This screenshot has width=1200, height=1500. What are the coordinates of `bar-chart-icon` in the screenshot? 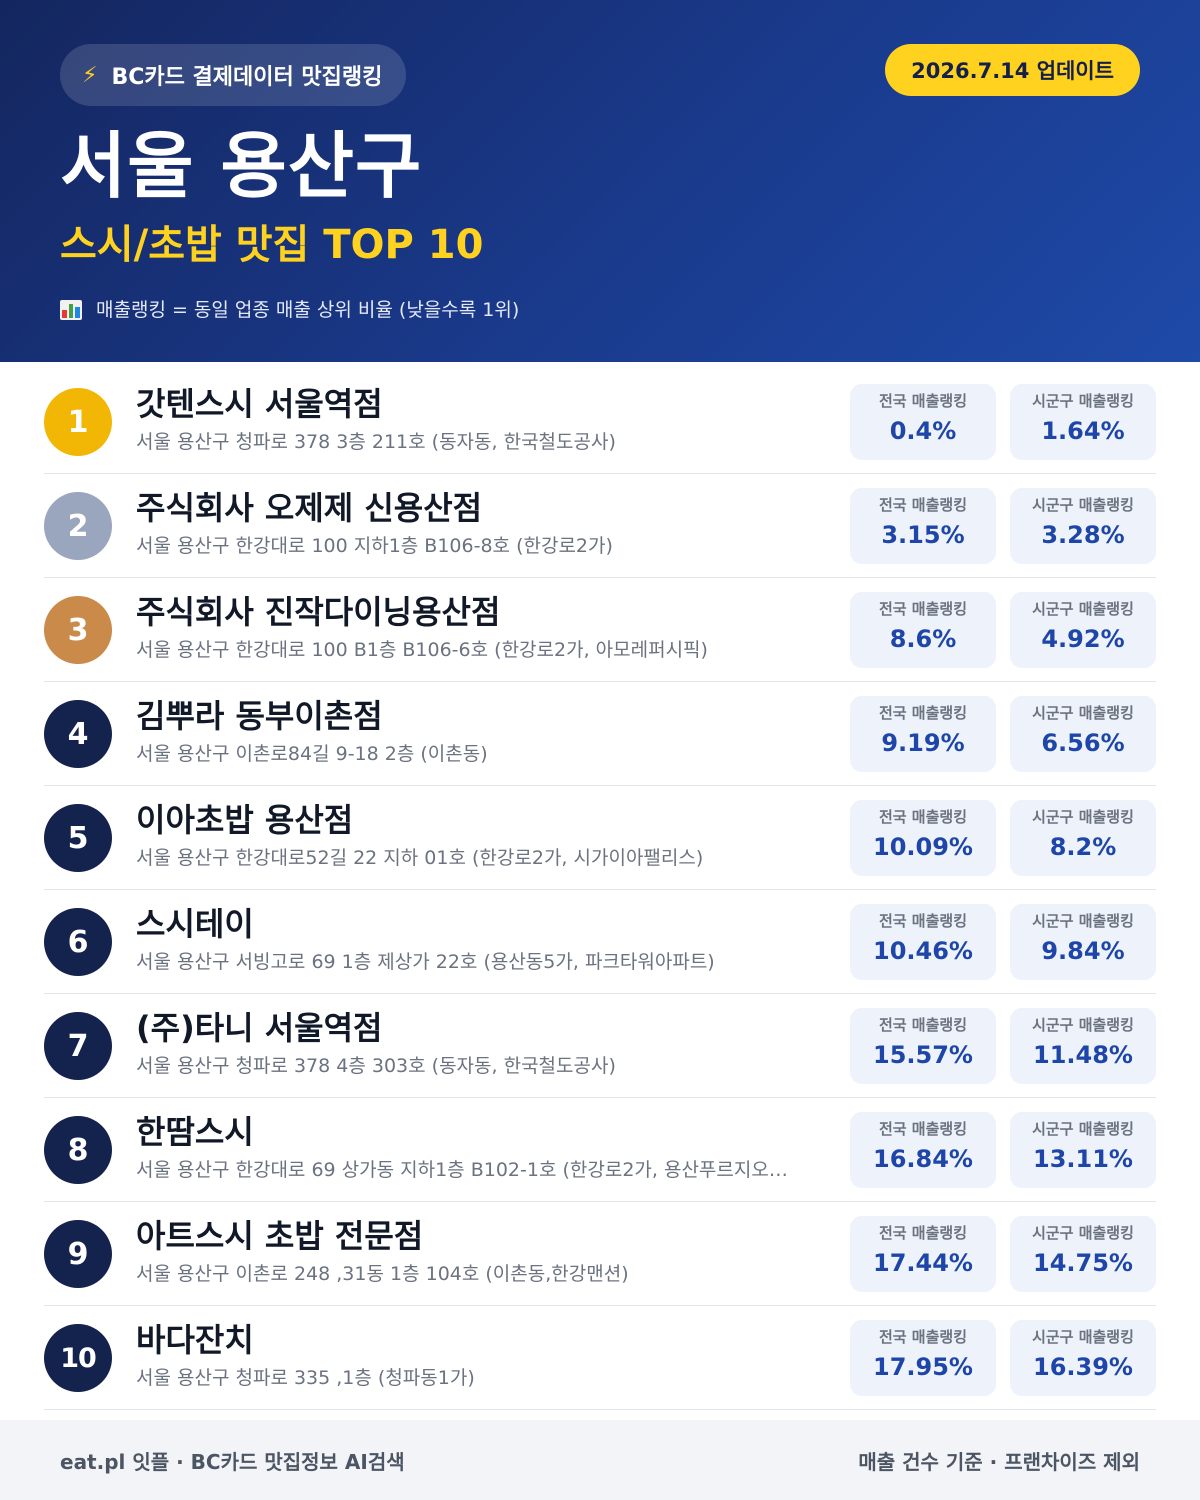 It's located at (71, 310).